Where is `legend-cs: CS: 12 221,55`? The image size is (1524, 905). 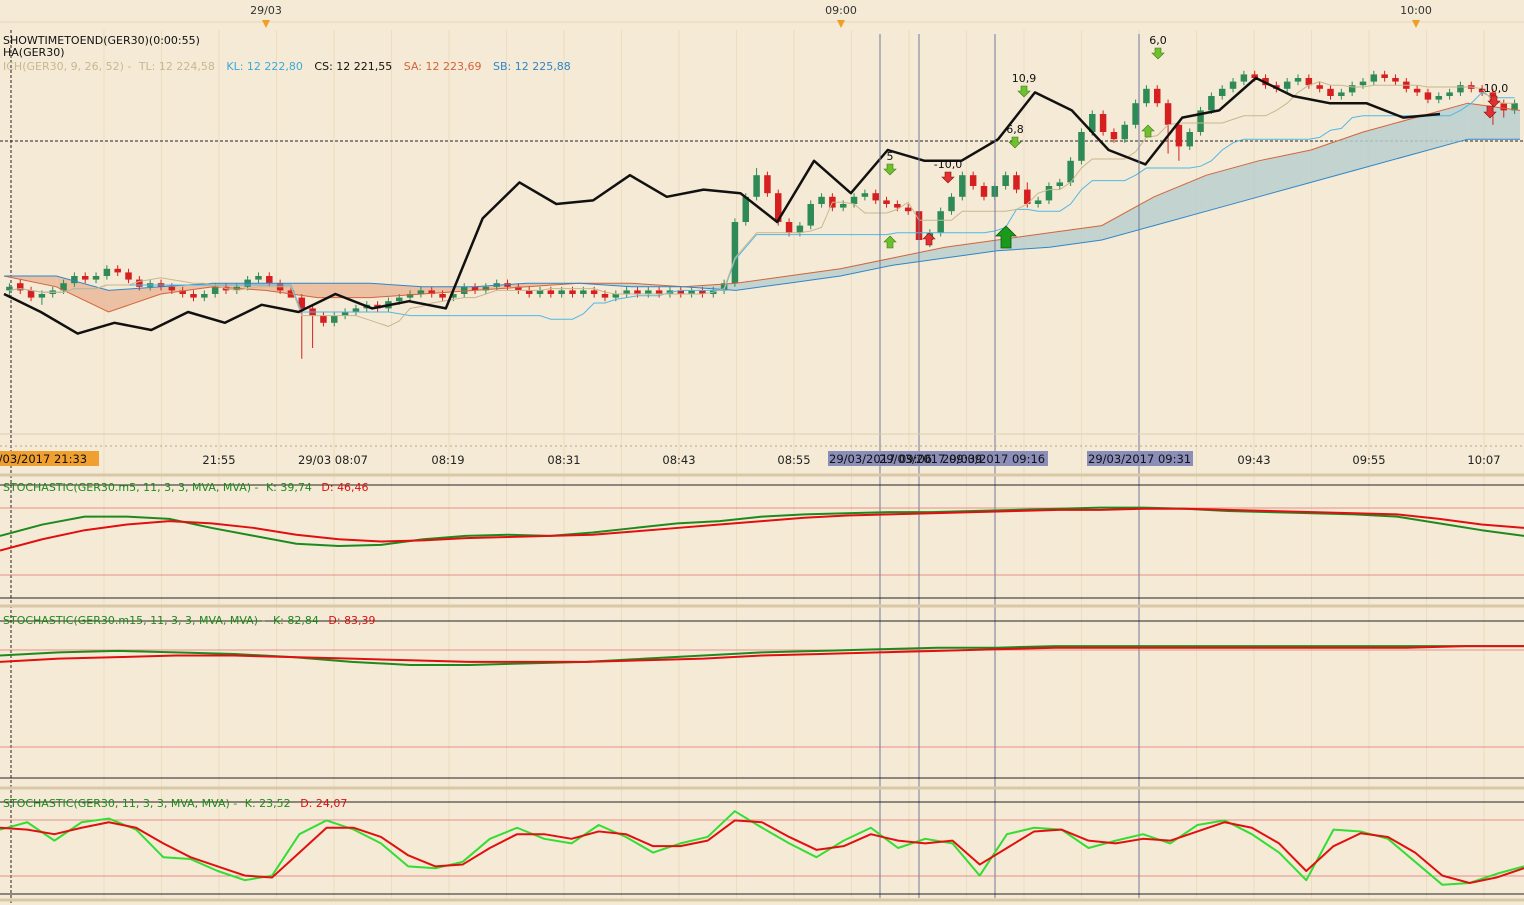
legend-cs: CS: 12 221,55 is located at coordinates (353, 66).